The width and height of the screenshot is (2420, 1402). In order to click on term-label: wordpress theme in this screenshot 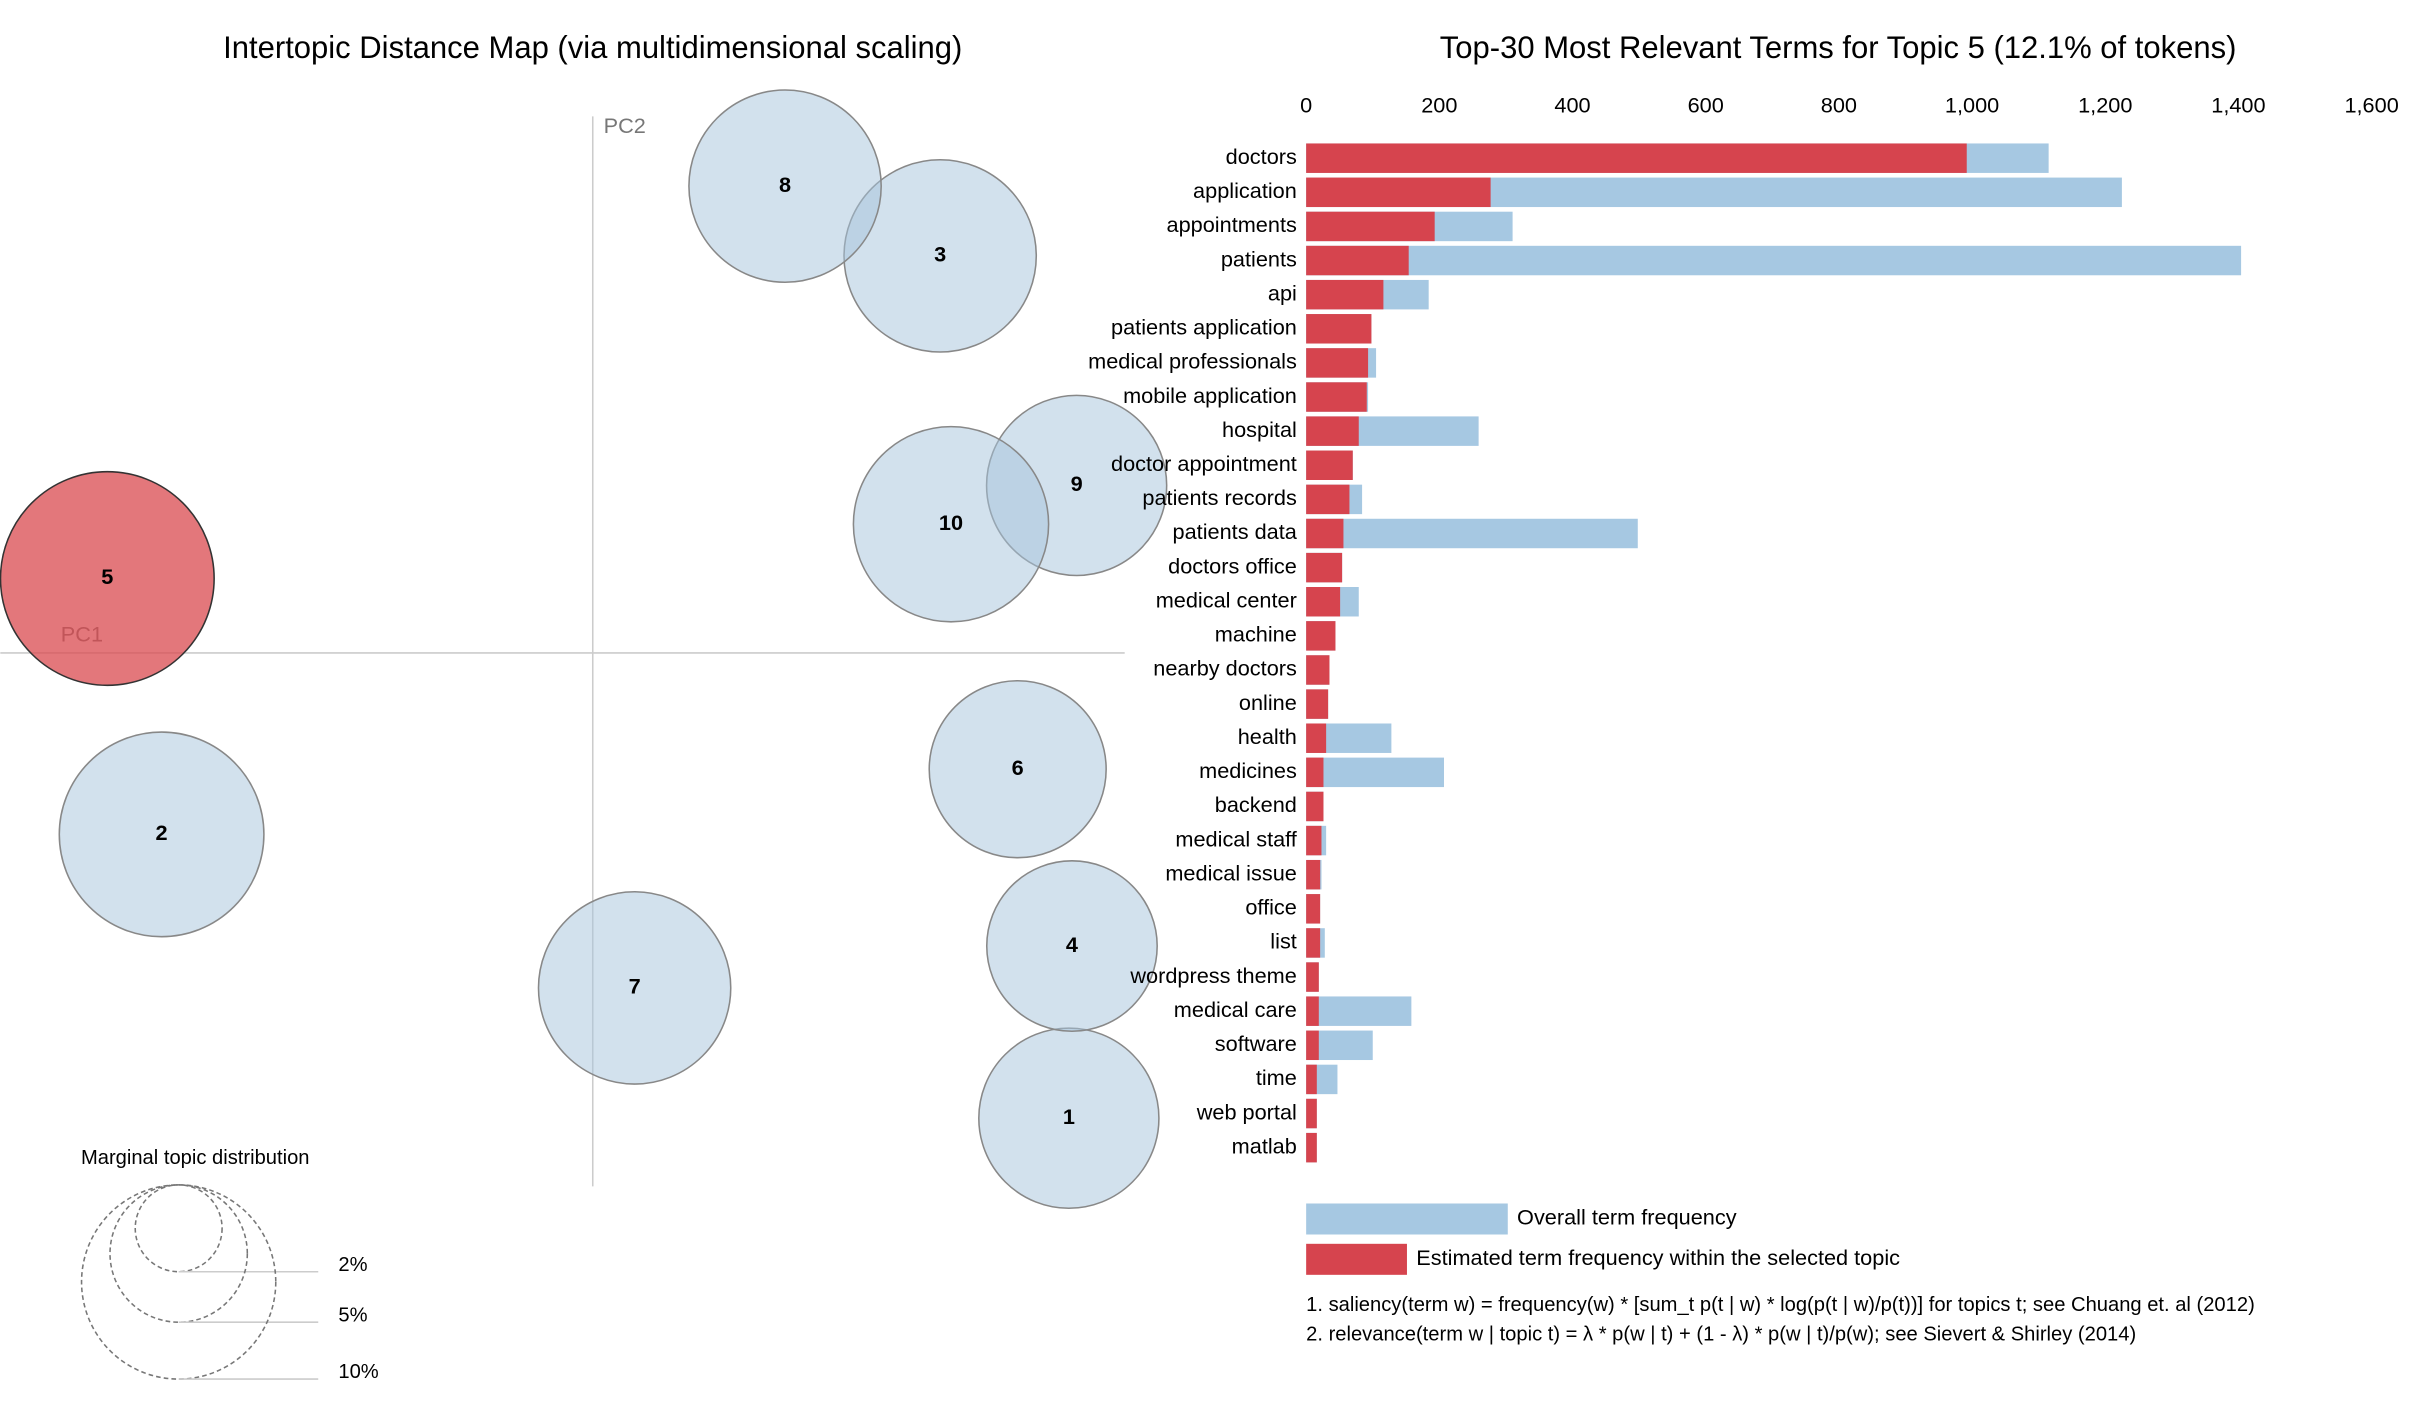, I will do `click(1212, 975)`.